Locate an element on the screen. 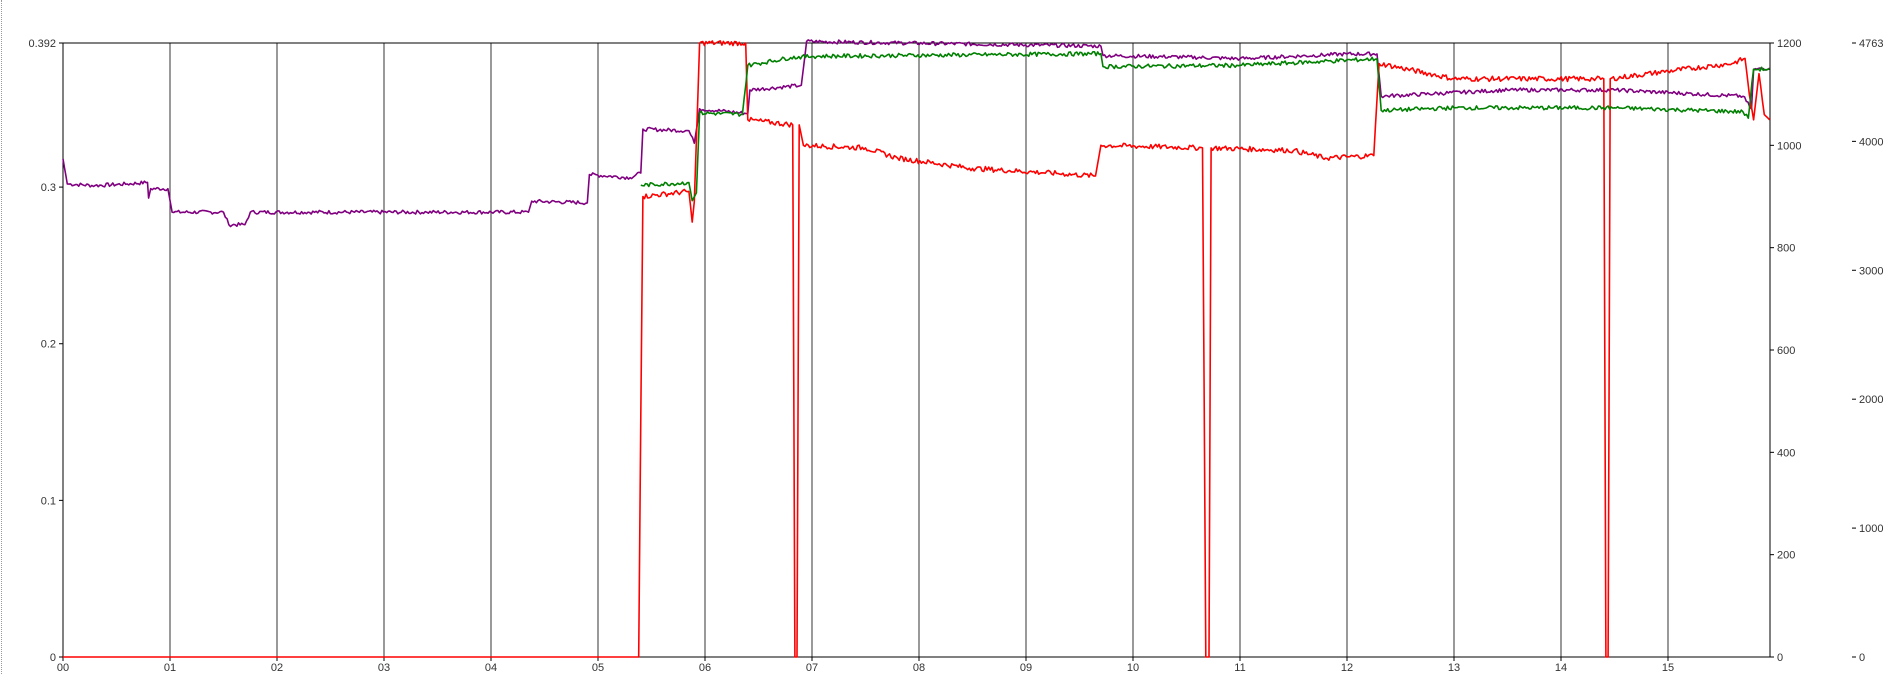 The height and width of the screenshot is (679, 1888). left-tick-label: 0.1 is located at coordinates (48, 501).